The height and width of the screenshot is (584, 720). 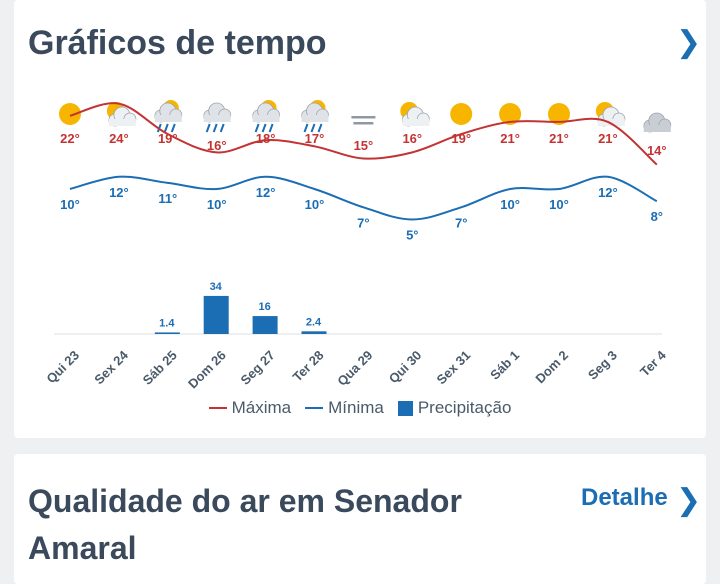 I want to click on precip-value-label: 16, so click(x=264, y=307).